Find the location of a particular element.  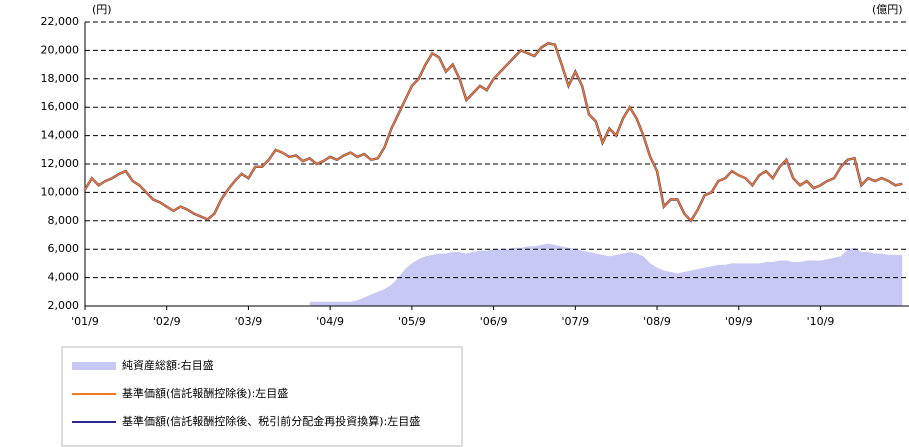

x-tick-label: '06/9 is located at coordinates (494, 321).